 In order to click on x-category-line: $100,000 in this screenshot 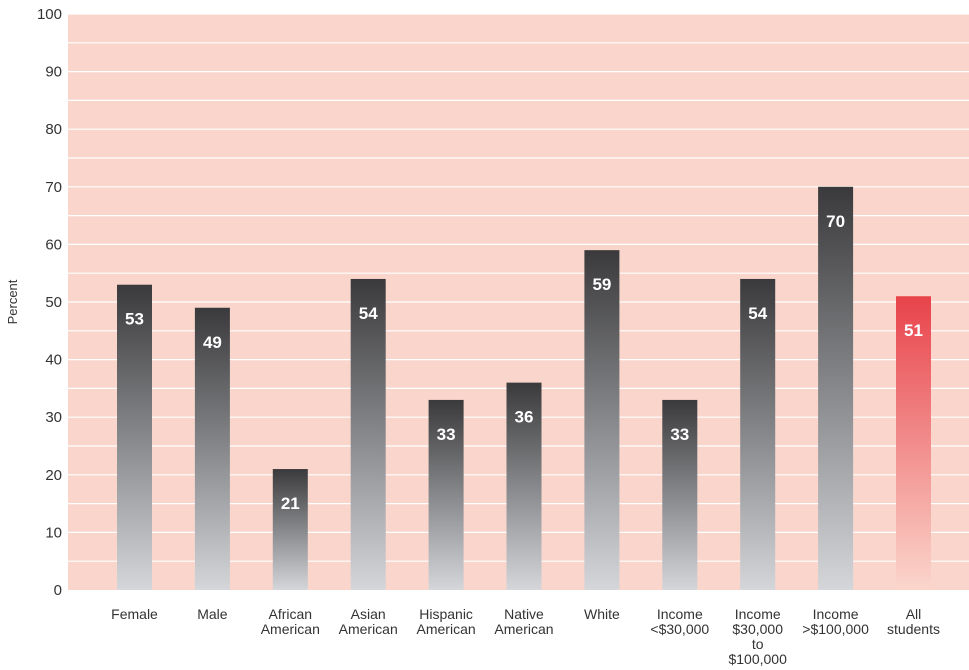, I will do `click(757, 659)`.